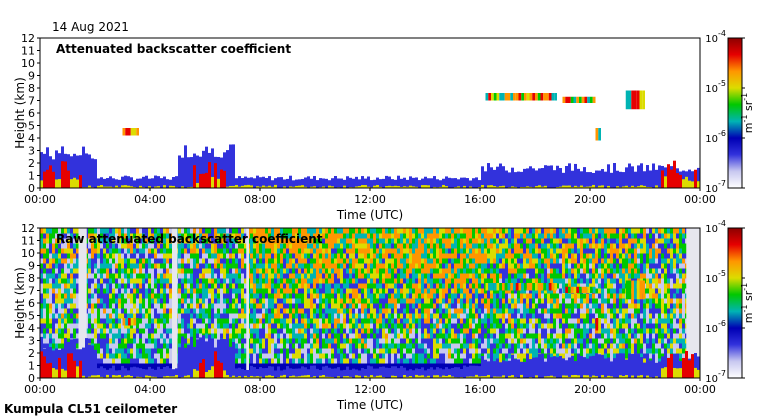  I want to click on colorbar-tick-label: 10-7, so click(715, 187).